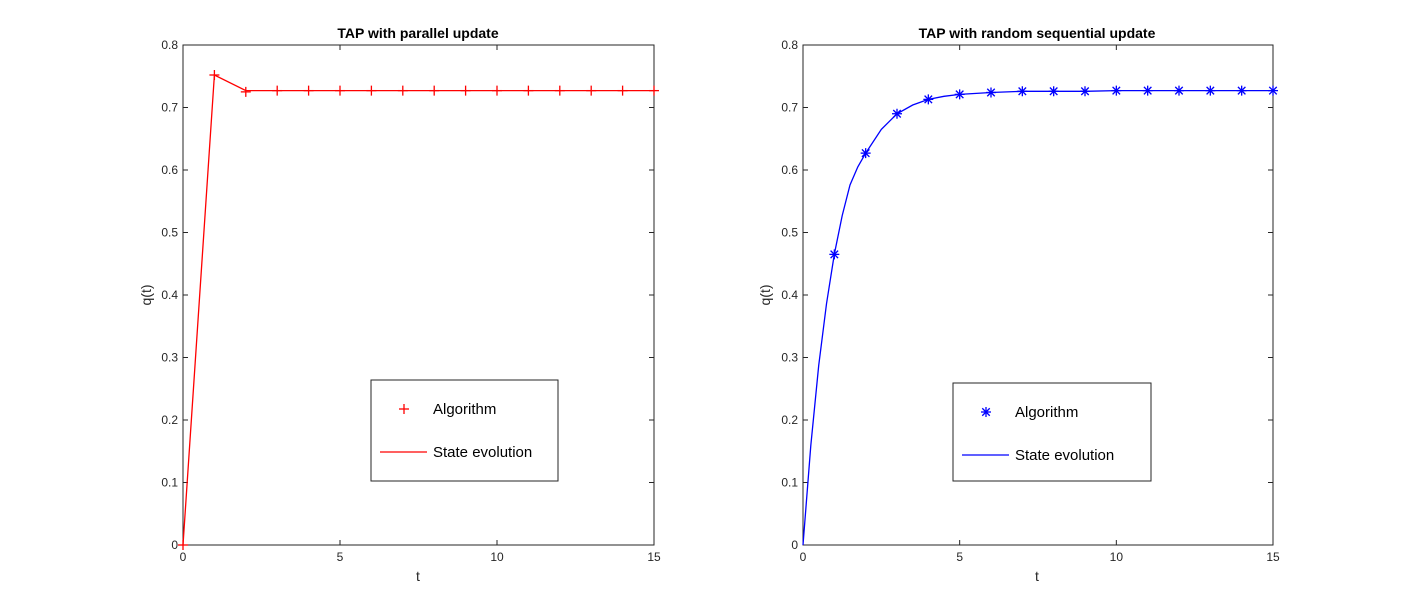 Image resolution: width=1407 pixels, height=613 pixels. I want to click on data-point, so click(245, 91).